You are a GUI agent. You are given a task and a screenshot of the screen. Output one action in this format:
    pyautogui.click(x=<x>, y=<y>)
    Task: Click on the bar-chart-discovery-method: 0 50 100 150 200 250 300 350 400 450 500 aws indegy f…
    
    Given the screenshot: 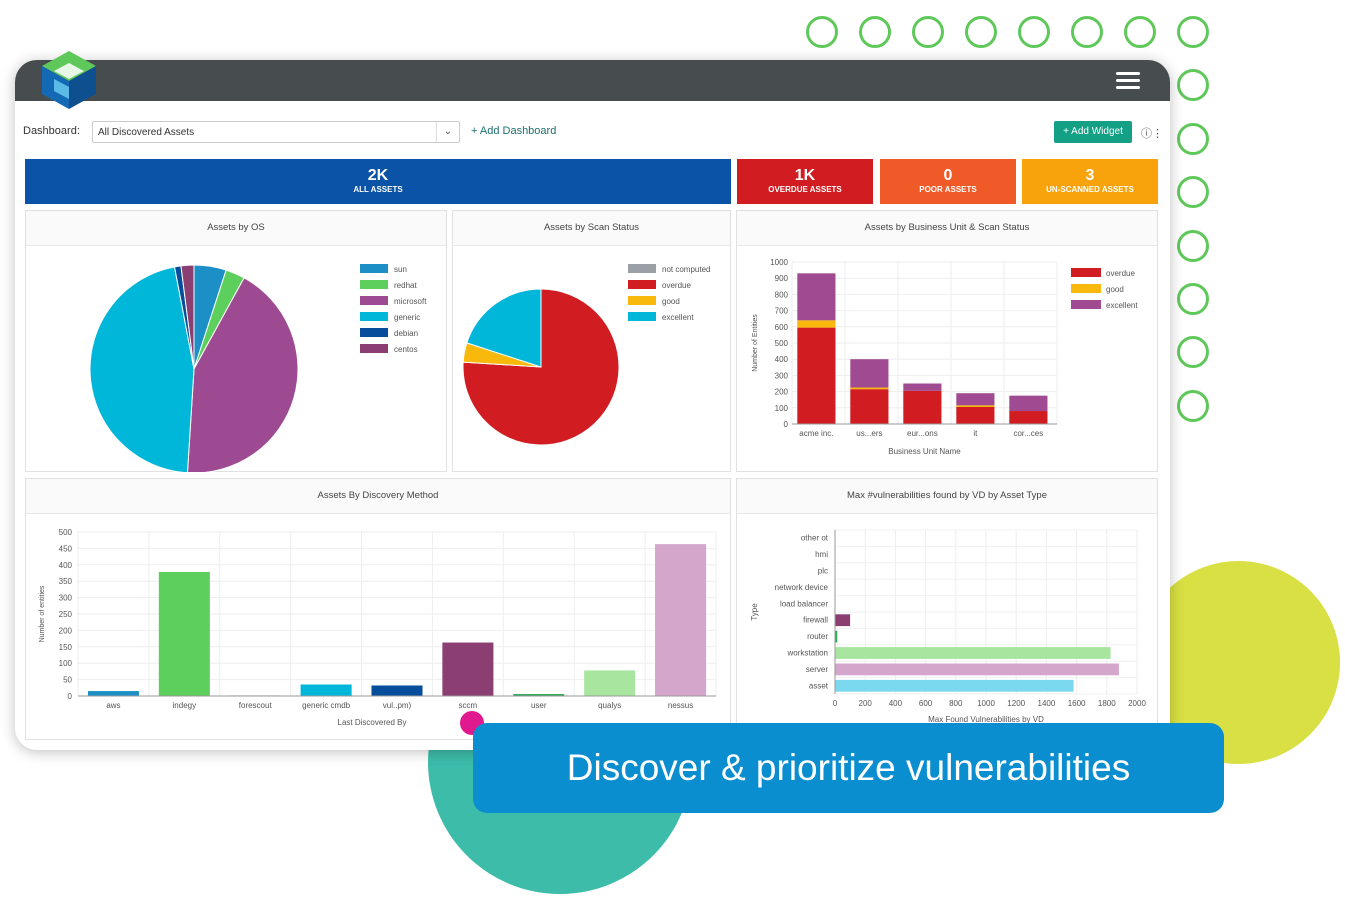 What is the action you would take?
    pyautogui.click(x=378, y=627)
    